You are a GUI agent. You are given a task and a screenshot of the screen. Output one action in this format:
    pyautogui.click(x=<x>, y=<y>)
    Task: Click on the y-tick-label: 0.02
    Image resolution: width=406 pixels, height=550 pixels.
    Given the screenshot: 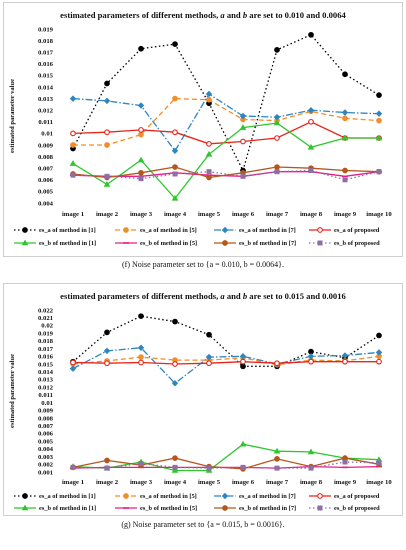 What is the action you would take?
    pyautogui.click(x=47, y=326)
    